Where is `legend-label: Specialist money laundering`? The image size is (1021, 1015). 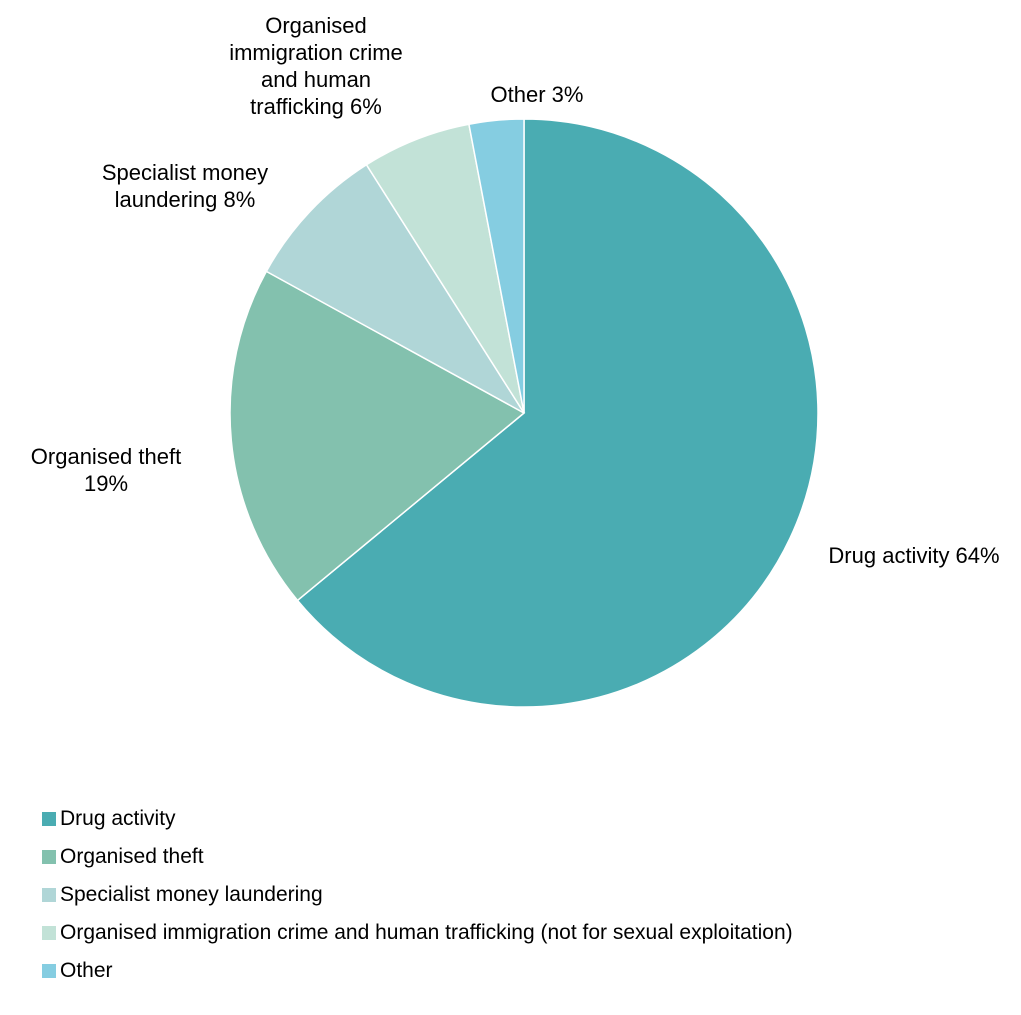
legend-label: Specialist money laundering is located at coordinates (191, 894).